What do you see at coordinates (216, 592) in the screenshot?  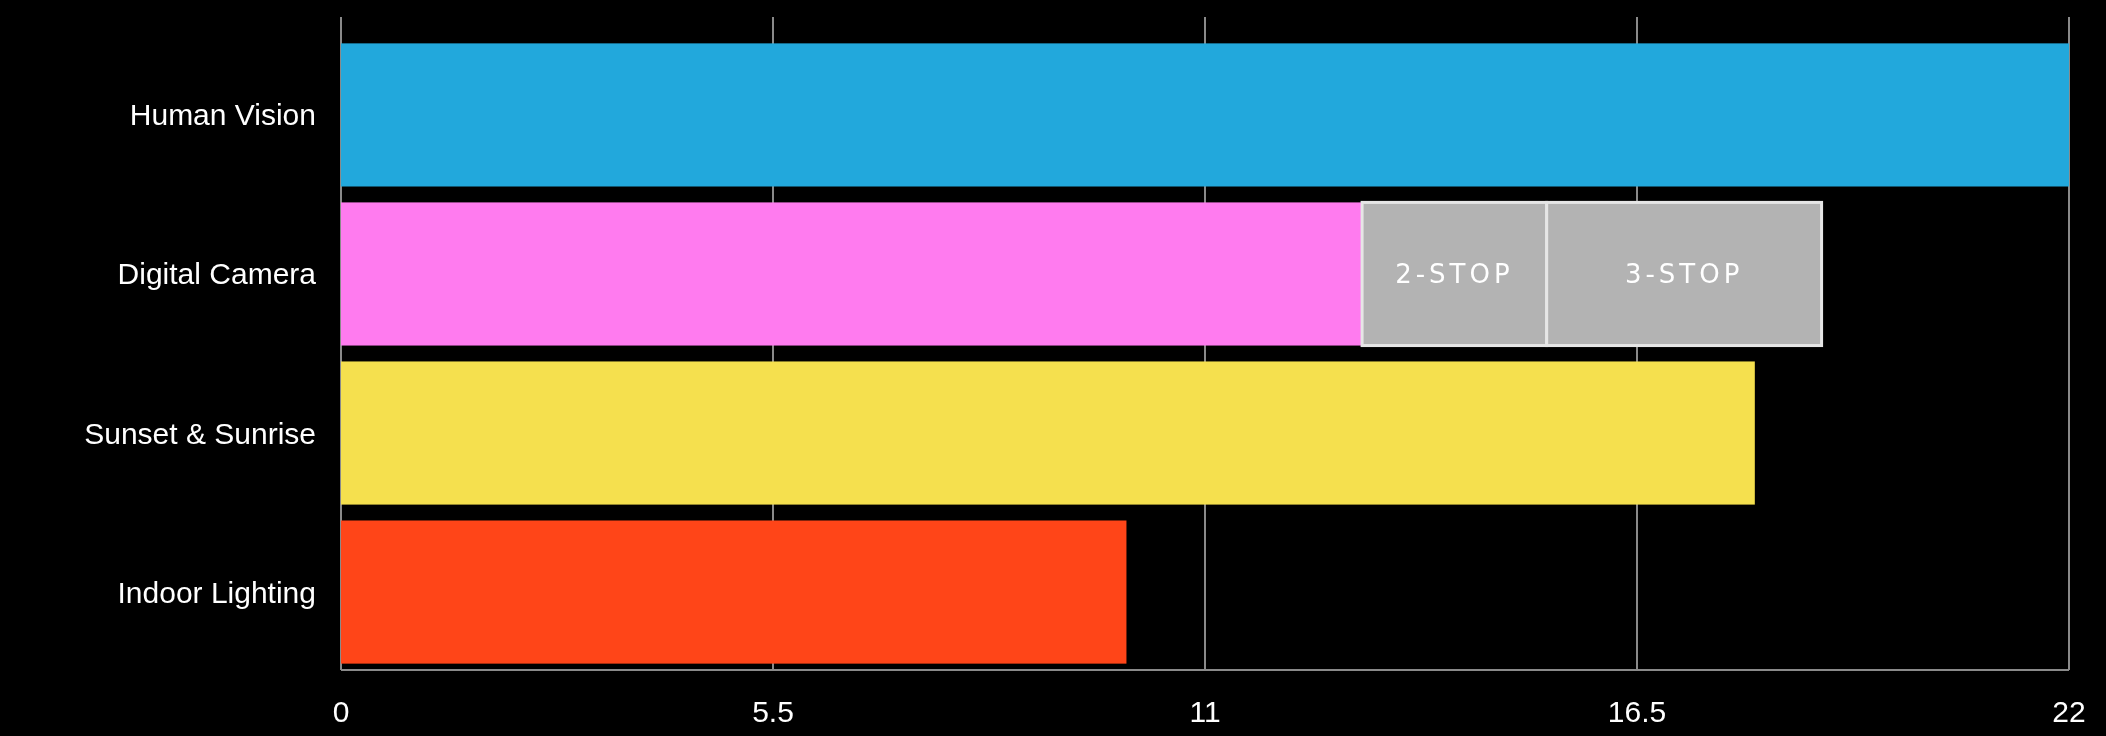 I see `y-tick-label: Indoor Lighting` at bounding box center [216, 592].